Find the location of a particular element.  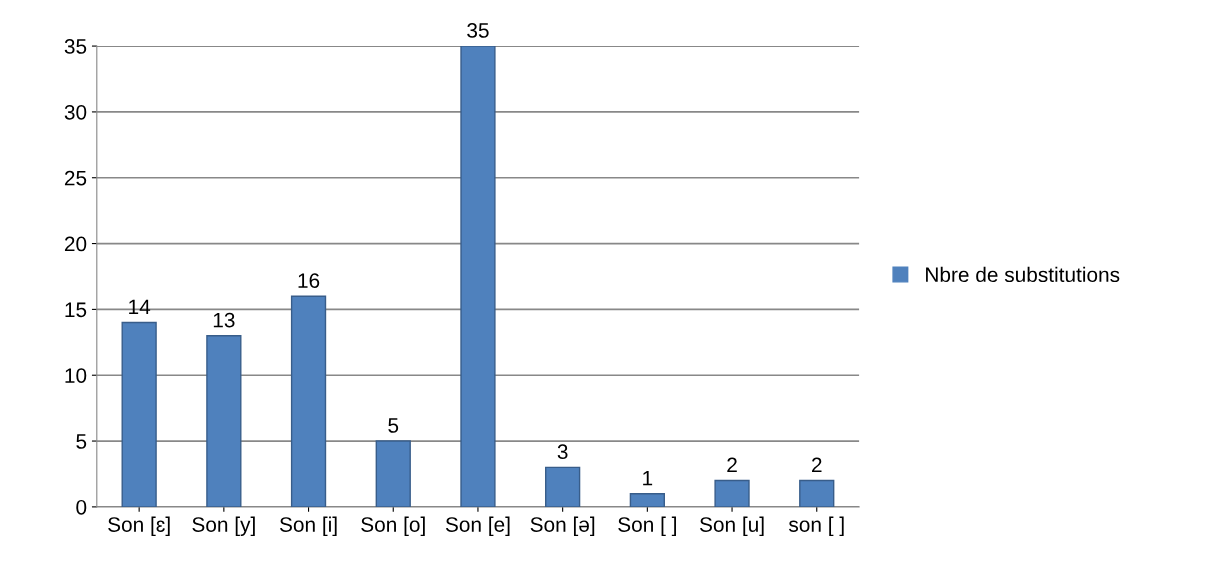

y-tick-label: 0 is located at coordinates (81, 507).